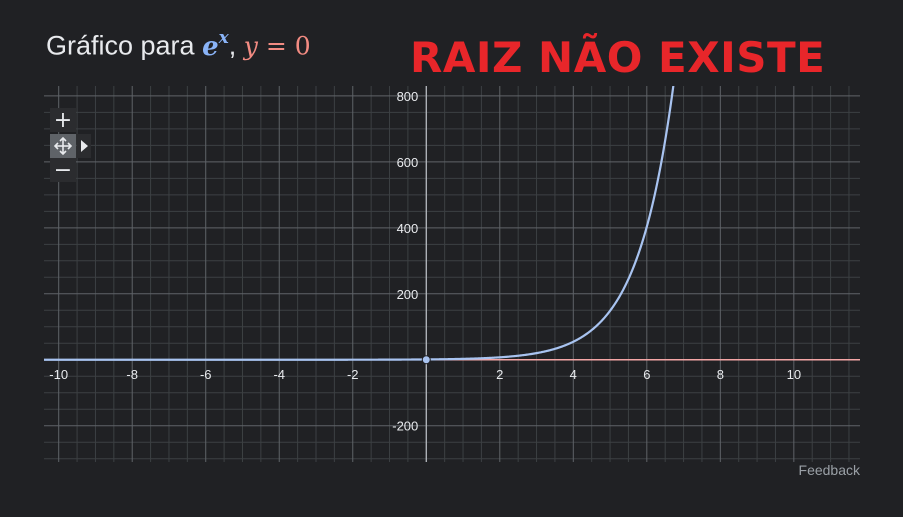  I want to click on title-function: ex, so click(215, 45).